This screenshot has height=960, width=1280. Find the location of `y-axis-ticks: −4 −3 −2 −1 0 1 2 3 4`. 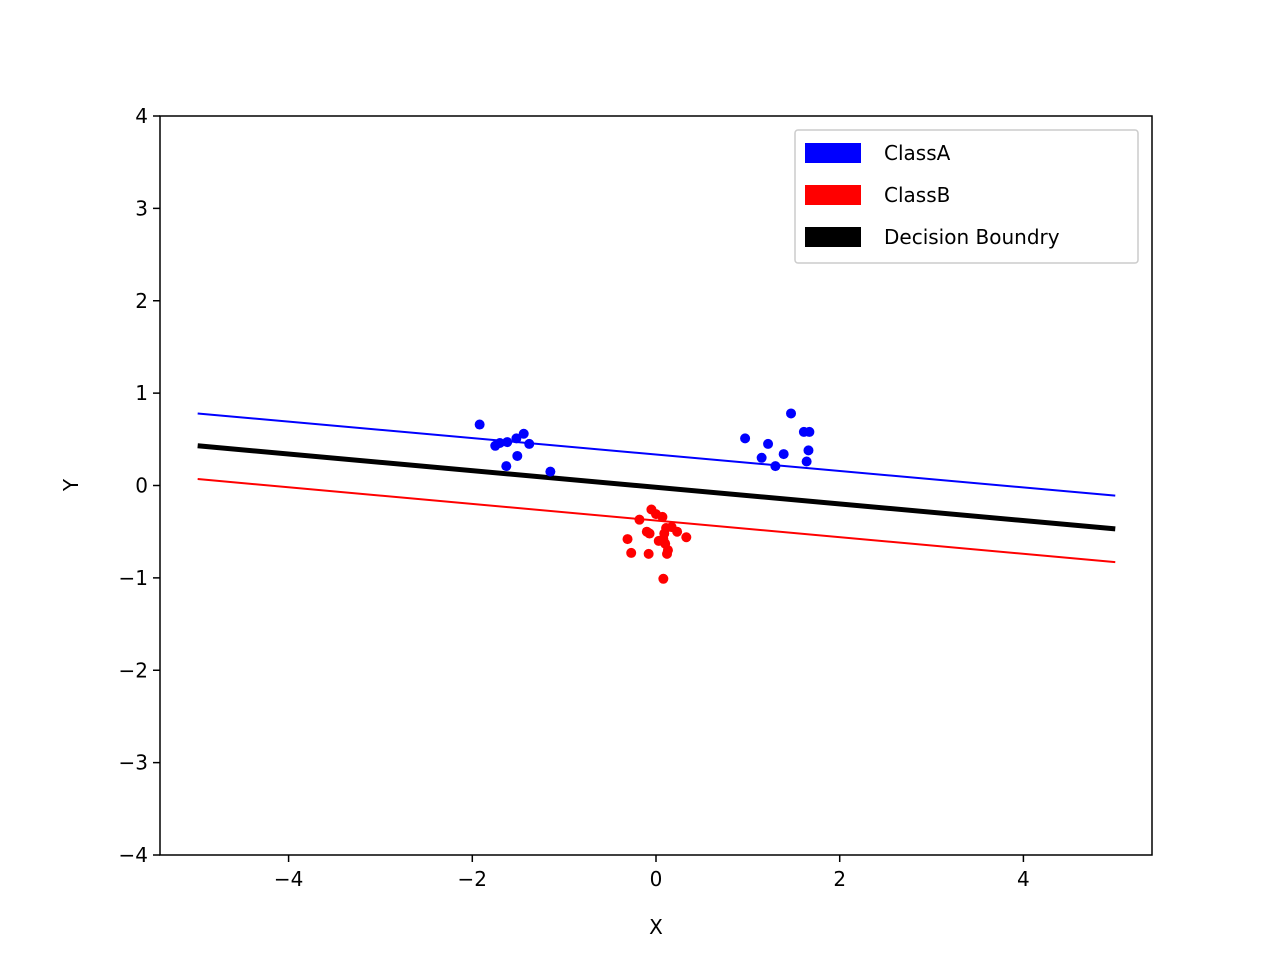

y-axis-ticks: −4 −3 −2 −1 0 1 2 3 4 is located at coordinates (139, 485).